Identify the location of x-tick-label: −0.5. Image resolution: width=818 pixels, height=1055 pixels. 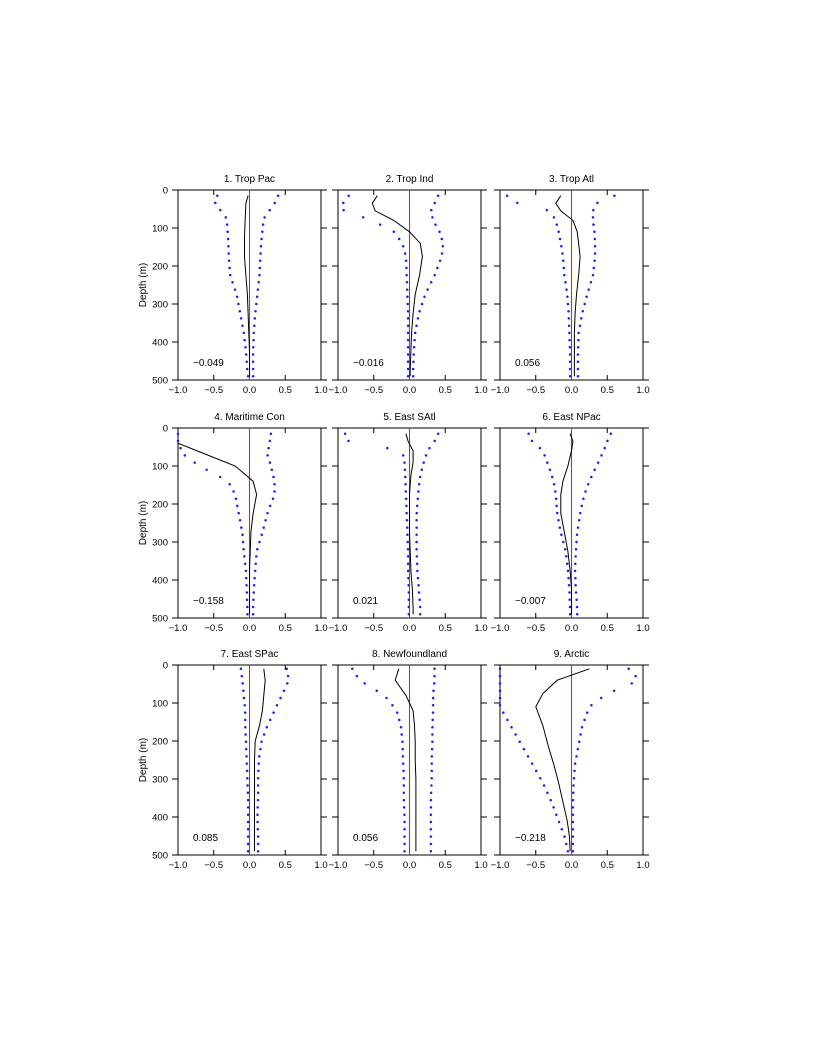
(535, 865).